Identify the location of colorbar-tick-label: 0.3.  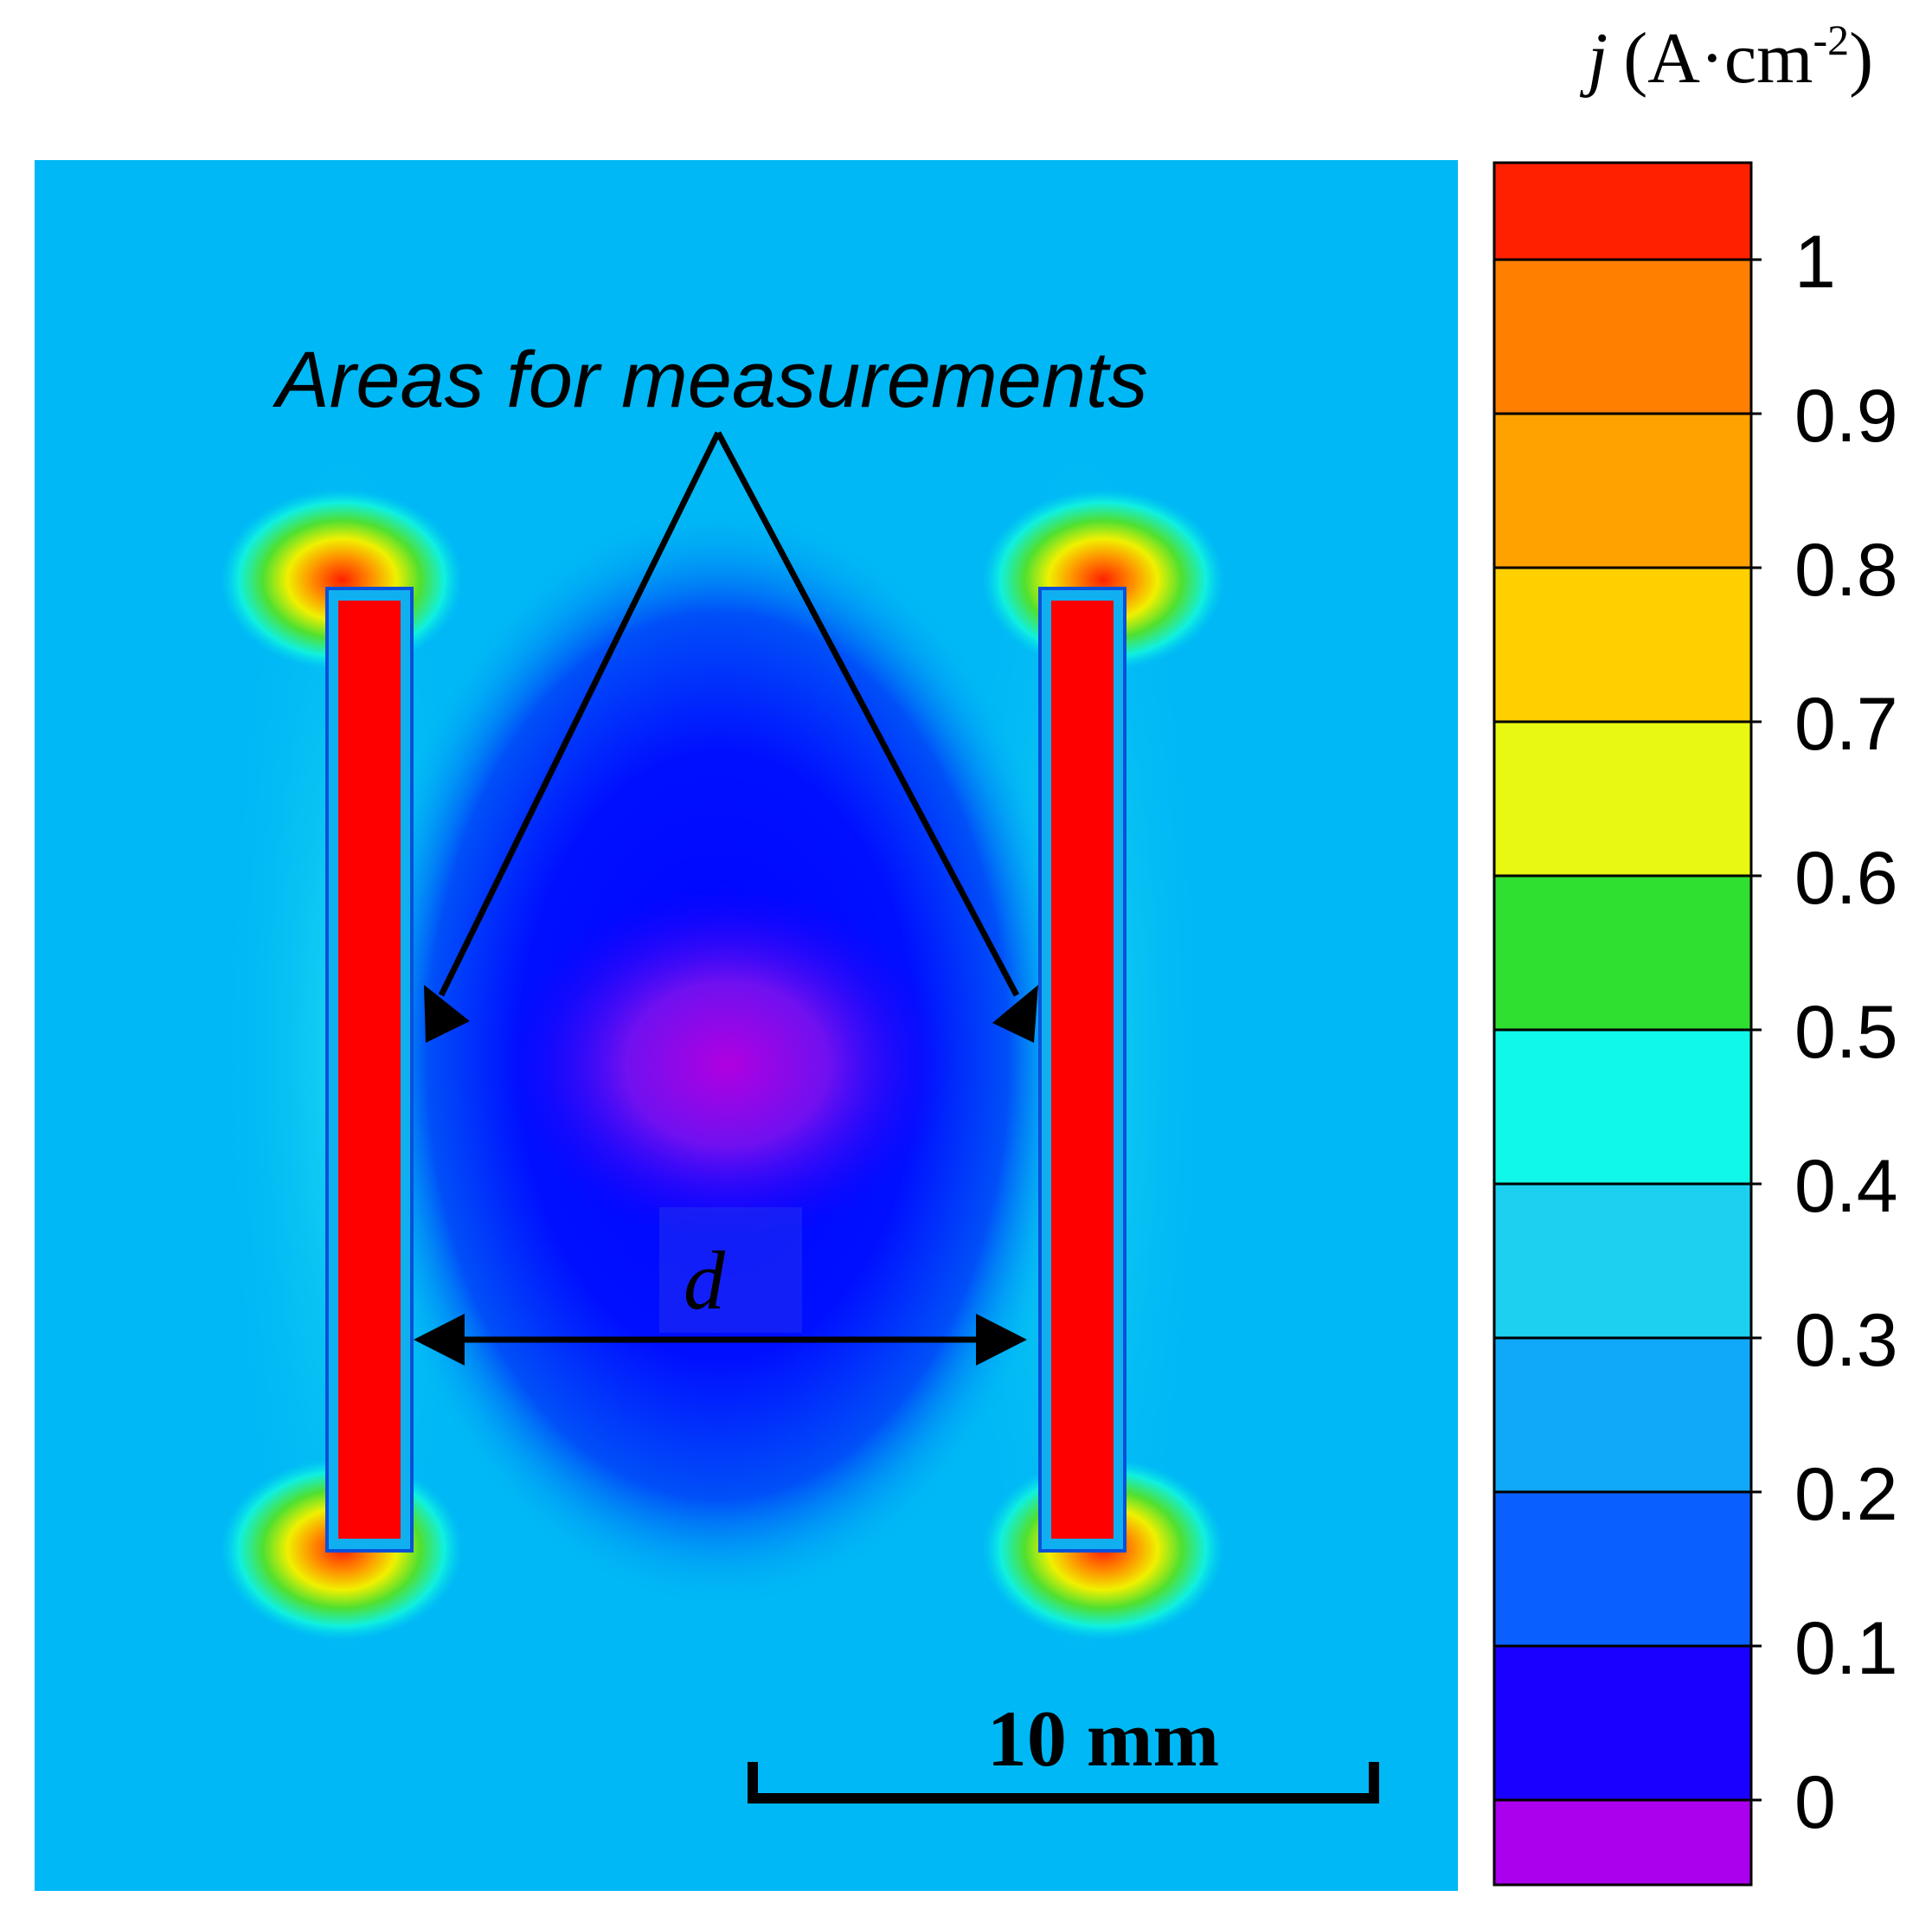
(1846, 1341).